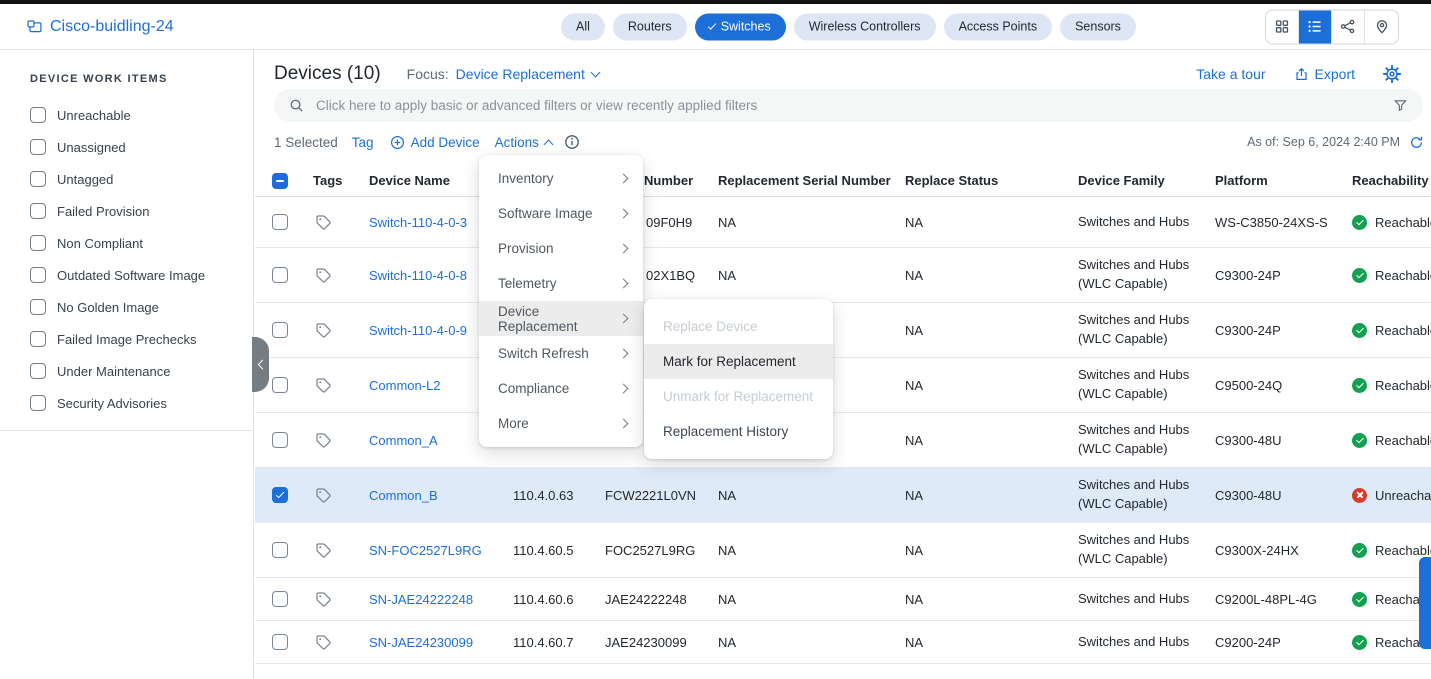 The width and height of the screenshot is (1431, 679). Describe the element at coordinates (126, 179) in the screenshot. I see `work-item: Untagged` at that location.